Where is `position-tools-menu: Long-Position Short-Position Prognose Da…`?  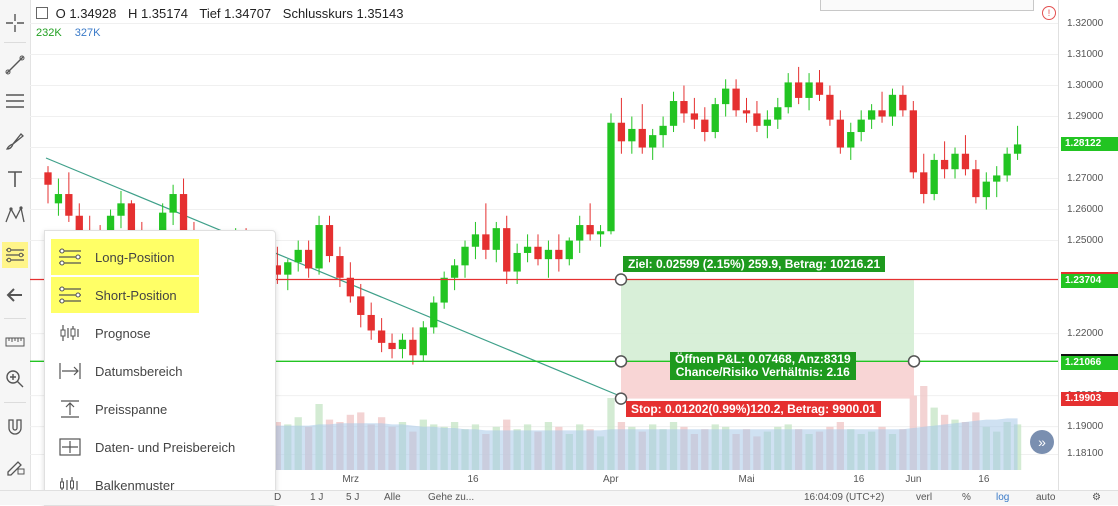 position-tools-menu: Long-Position Short-Position Prognose Da… is located at coordinates (160, 368).